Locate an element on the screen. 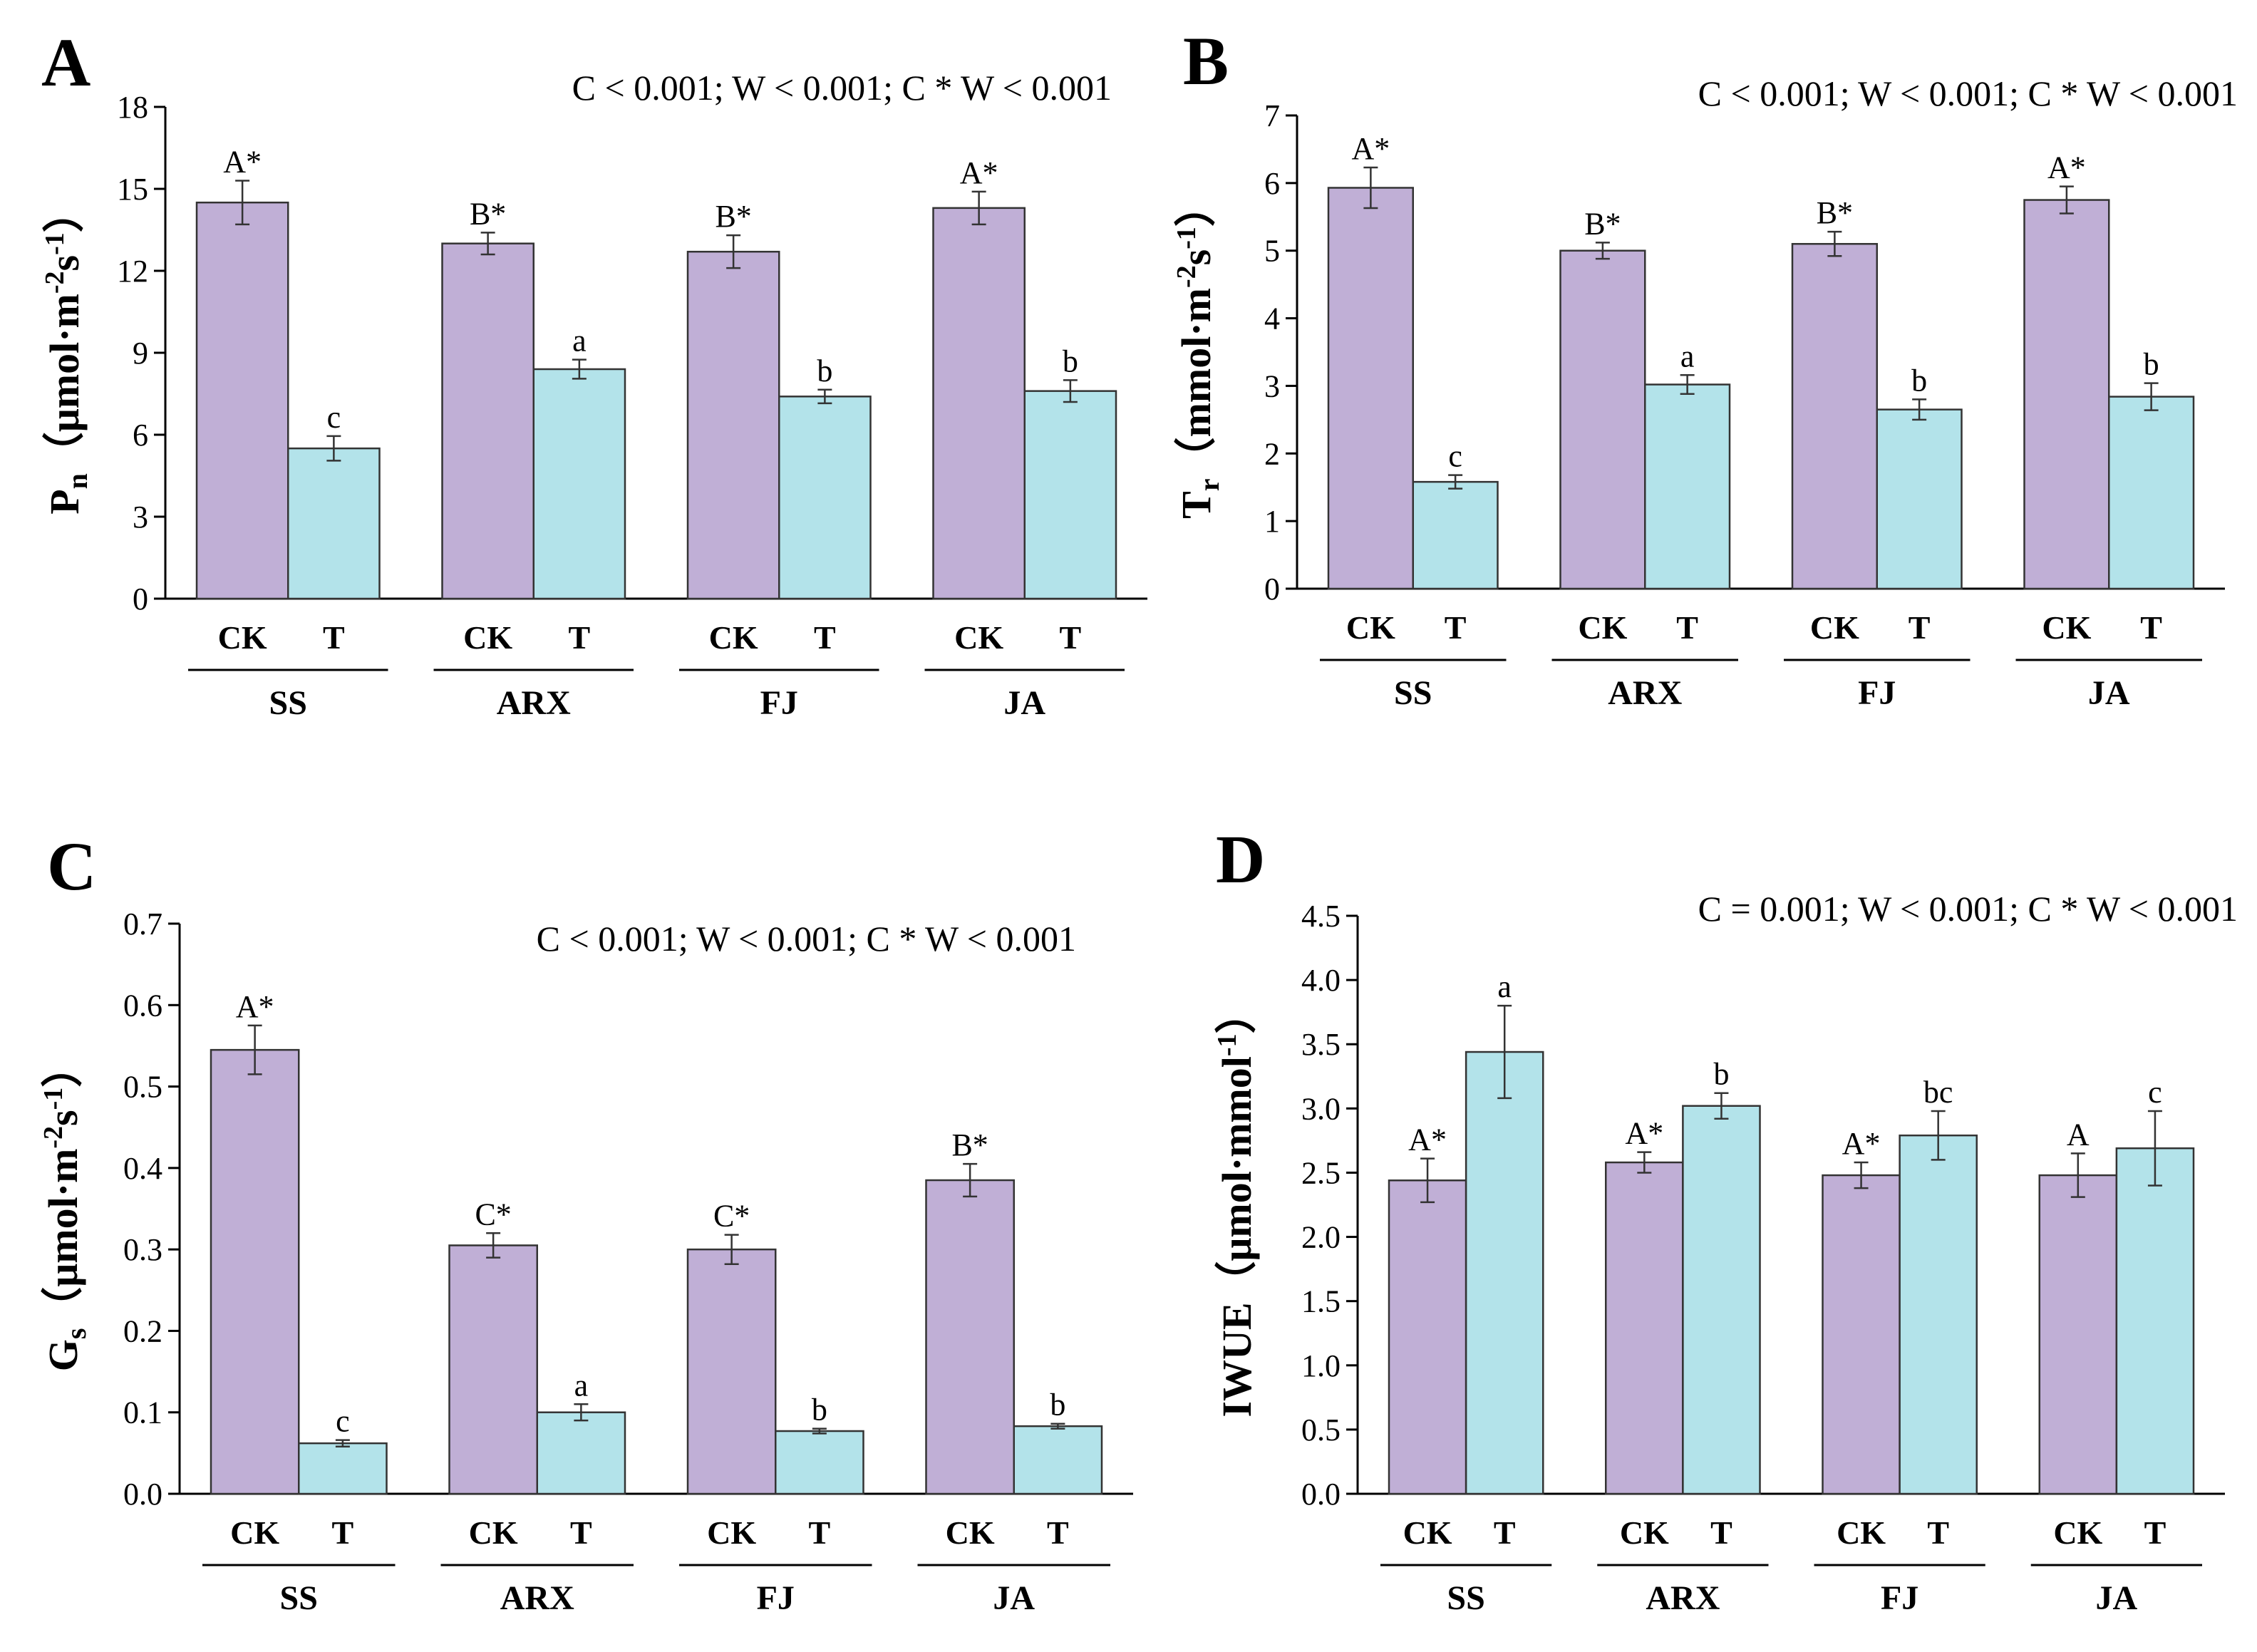  y-tick-label: 1.5 is located at coordinates (1321, 1301).